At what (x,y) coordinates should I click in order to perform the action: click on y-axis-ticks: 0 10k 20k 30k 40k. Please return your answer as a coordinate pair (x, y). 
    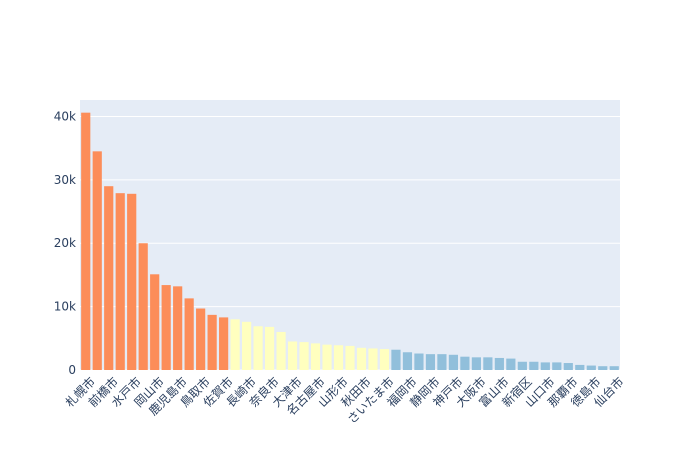
    Looking at the image, I should click on (65, 243).